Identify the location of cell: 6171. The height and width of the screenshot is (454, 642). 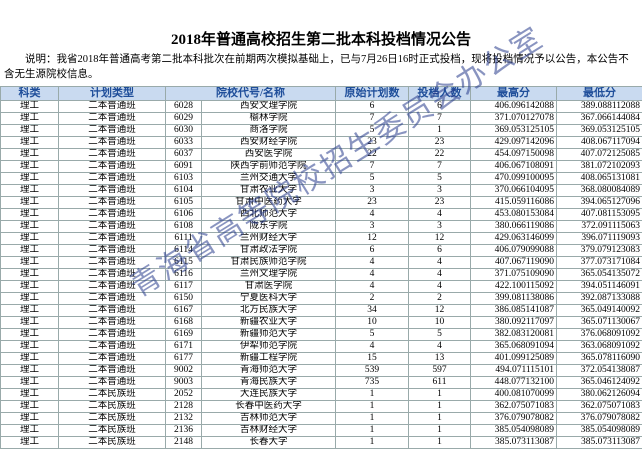
(183, 346).